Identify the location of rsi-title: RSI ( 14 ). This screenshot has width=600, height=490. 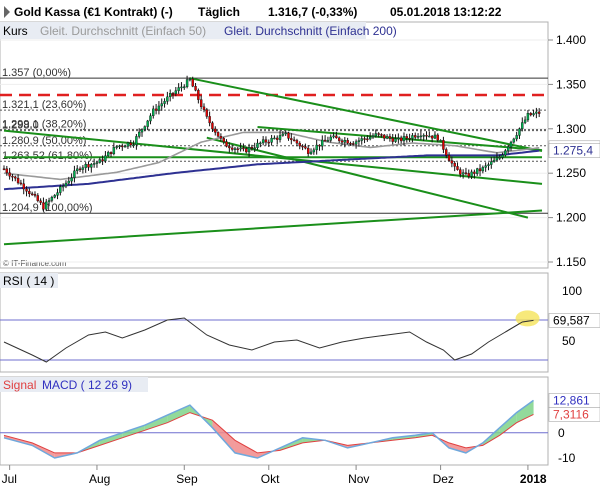
(28, 281).